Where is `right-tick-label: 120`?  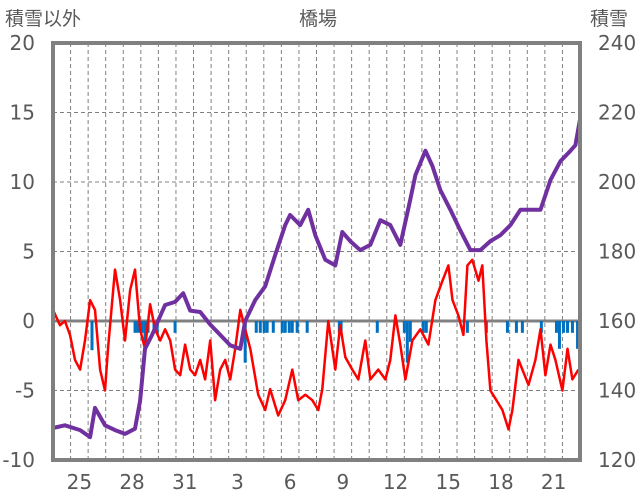 right-tick-label: 120 is located at coordinates (617, 460).